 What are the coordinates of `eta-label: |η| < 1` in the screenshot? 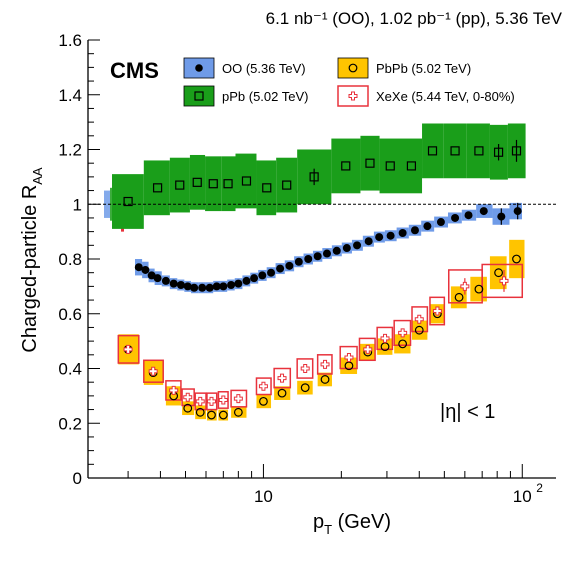 It's located at (467, 412).